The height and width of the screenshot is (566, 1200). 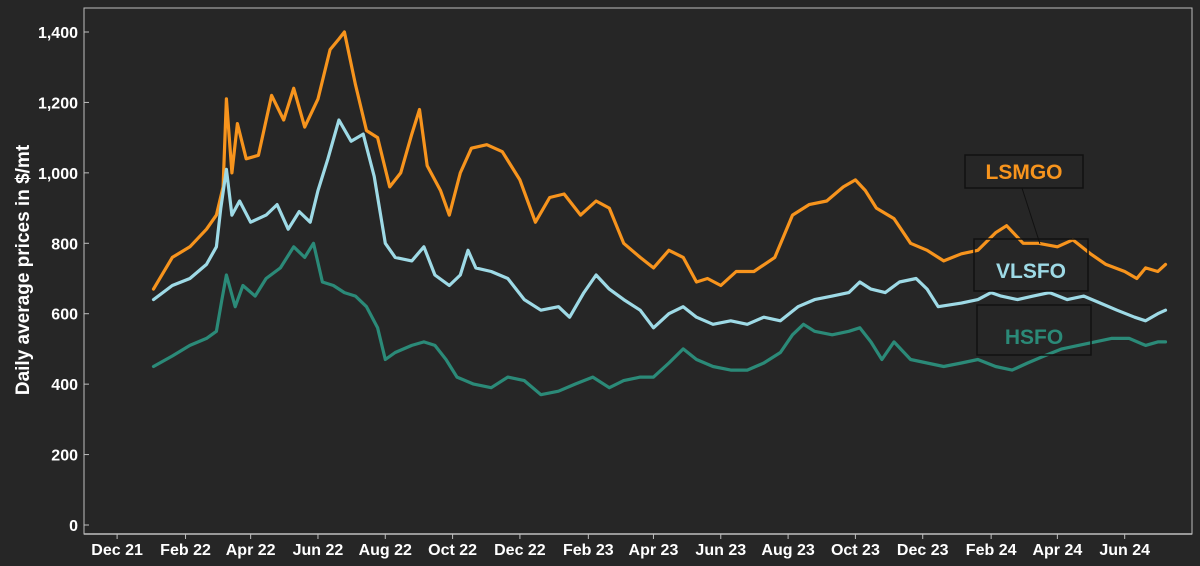 What do you see at coordinates (654, 550) in the screenshot?
I see `x-tick-label: Apr 23` at bounding box center [654, 550].